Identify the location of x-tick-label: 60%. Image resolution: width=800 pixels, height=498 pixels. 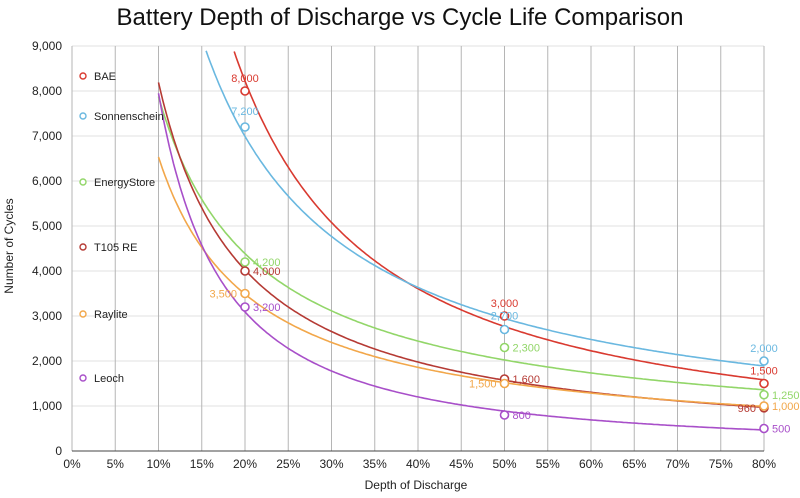
(591, 464).